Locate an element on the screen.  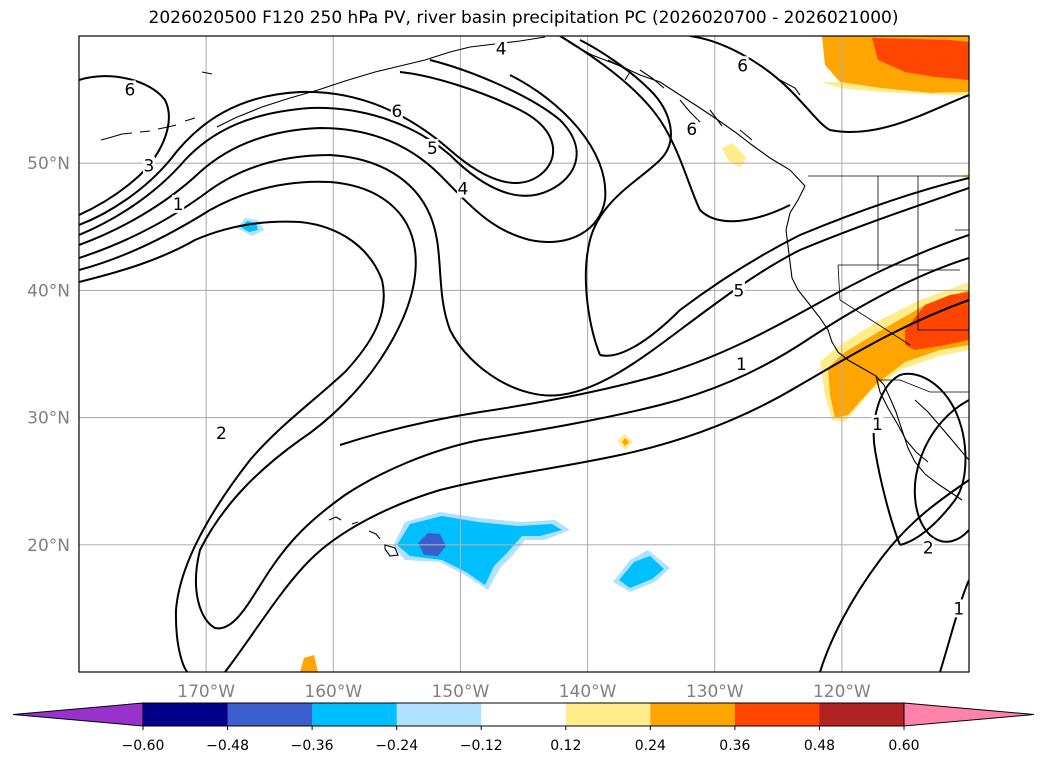
gulf-coast is located at coordinates (941, 430).